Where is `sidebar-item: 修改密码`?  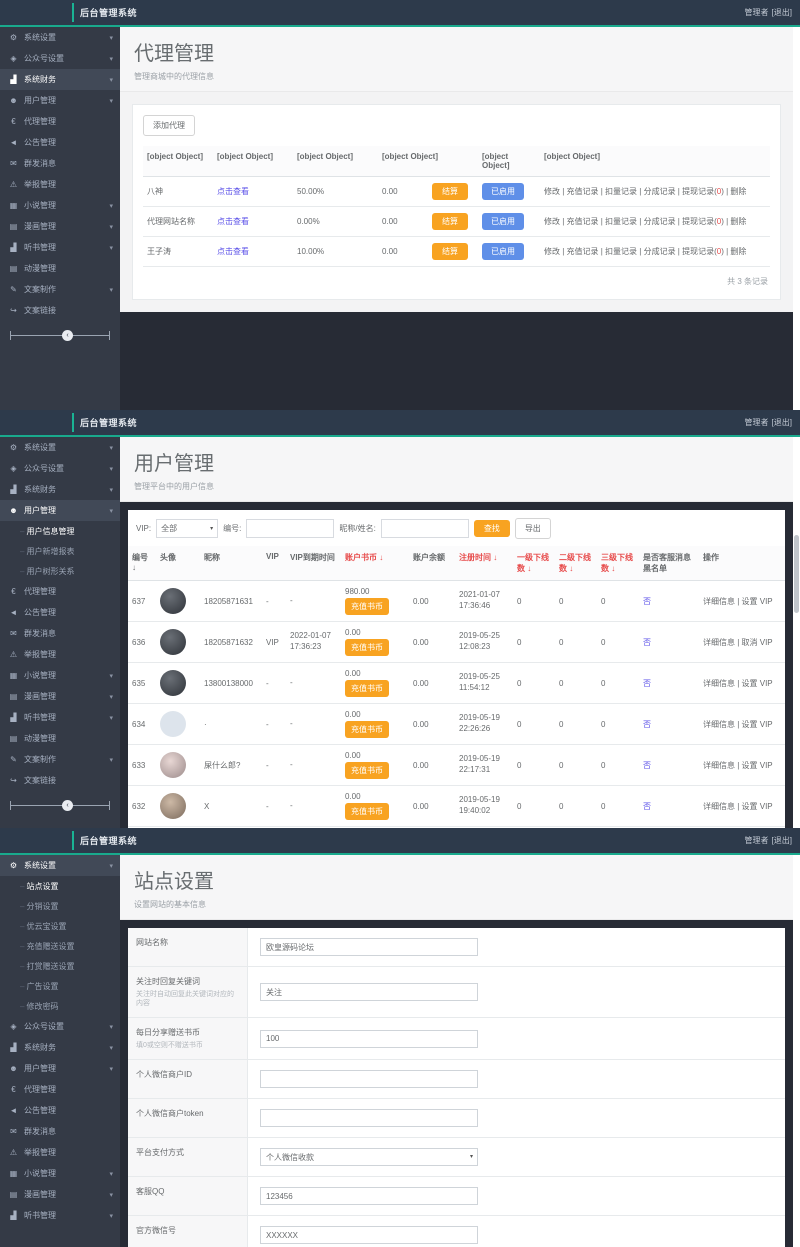 sidebar-item: 修改密码 is located at coordinates (60, 1006).